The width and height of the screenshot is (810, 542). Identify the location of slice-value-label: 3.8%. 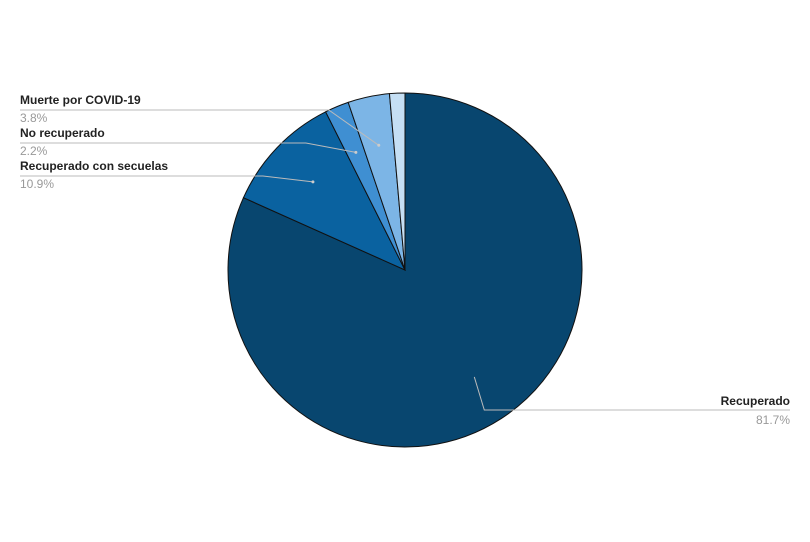
(34, 118).